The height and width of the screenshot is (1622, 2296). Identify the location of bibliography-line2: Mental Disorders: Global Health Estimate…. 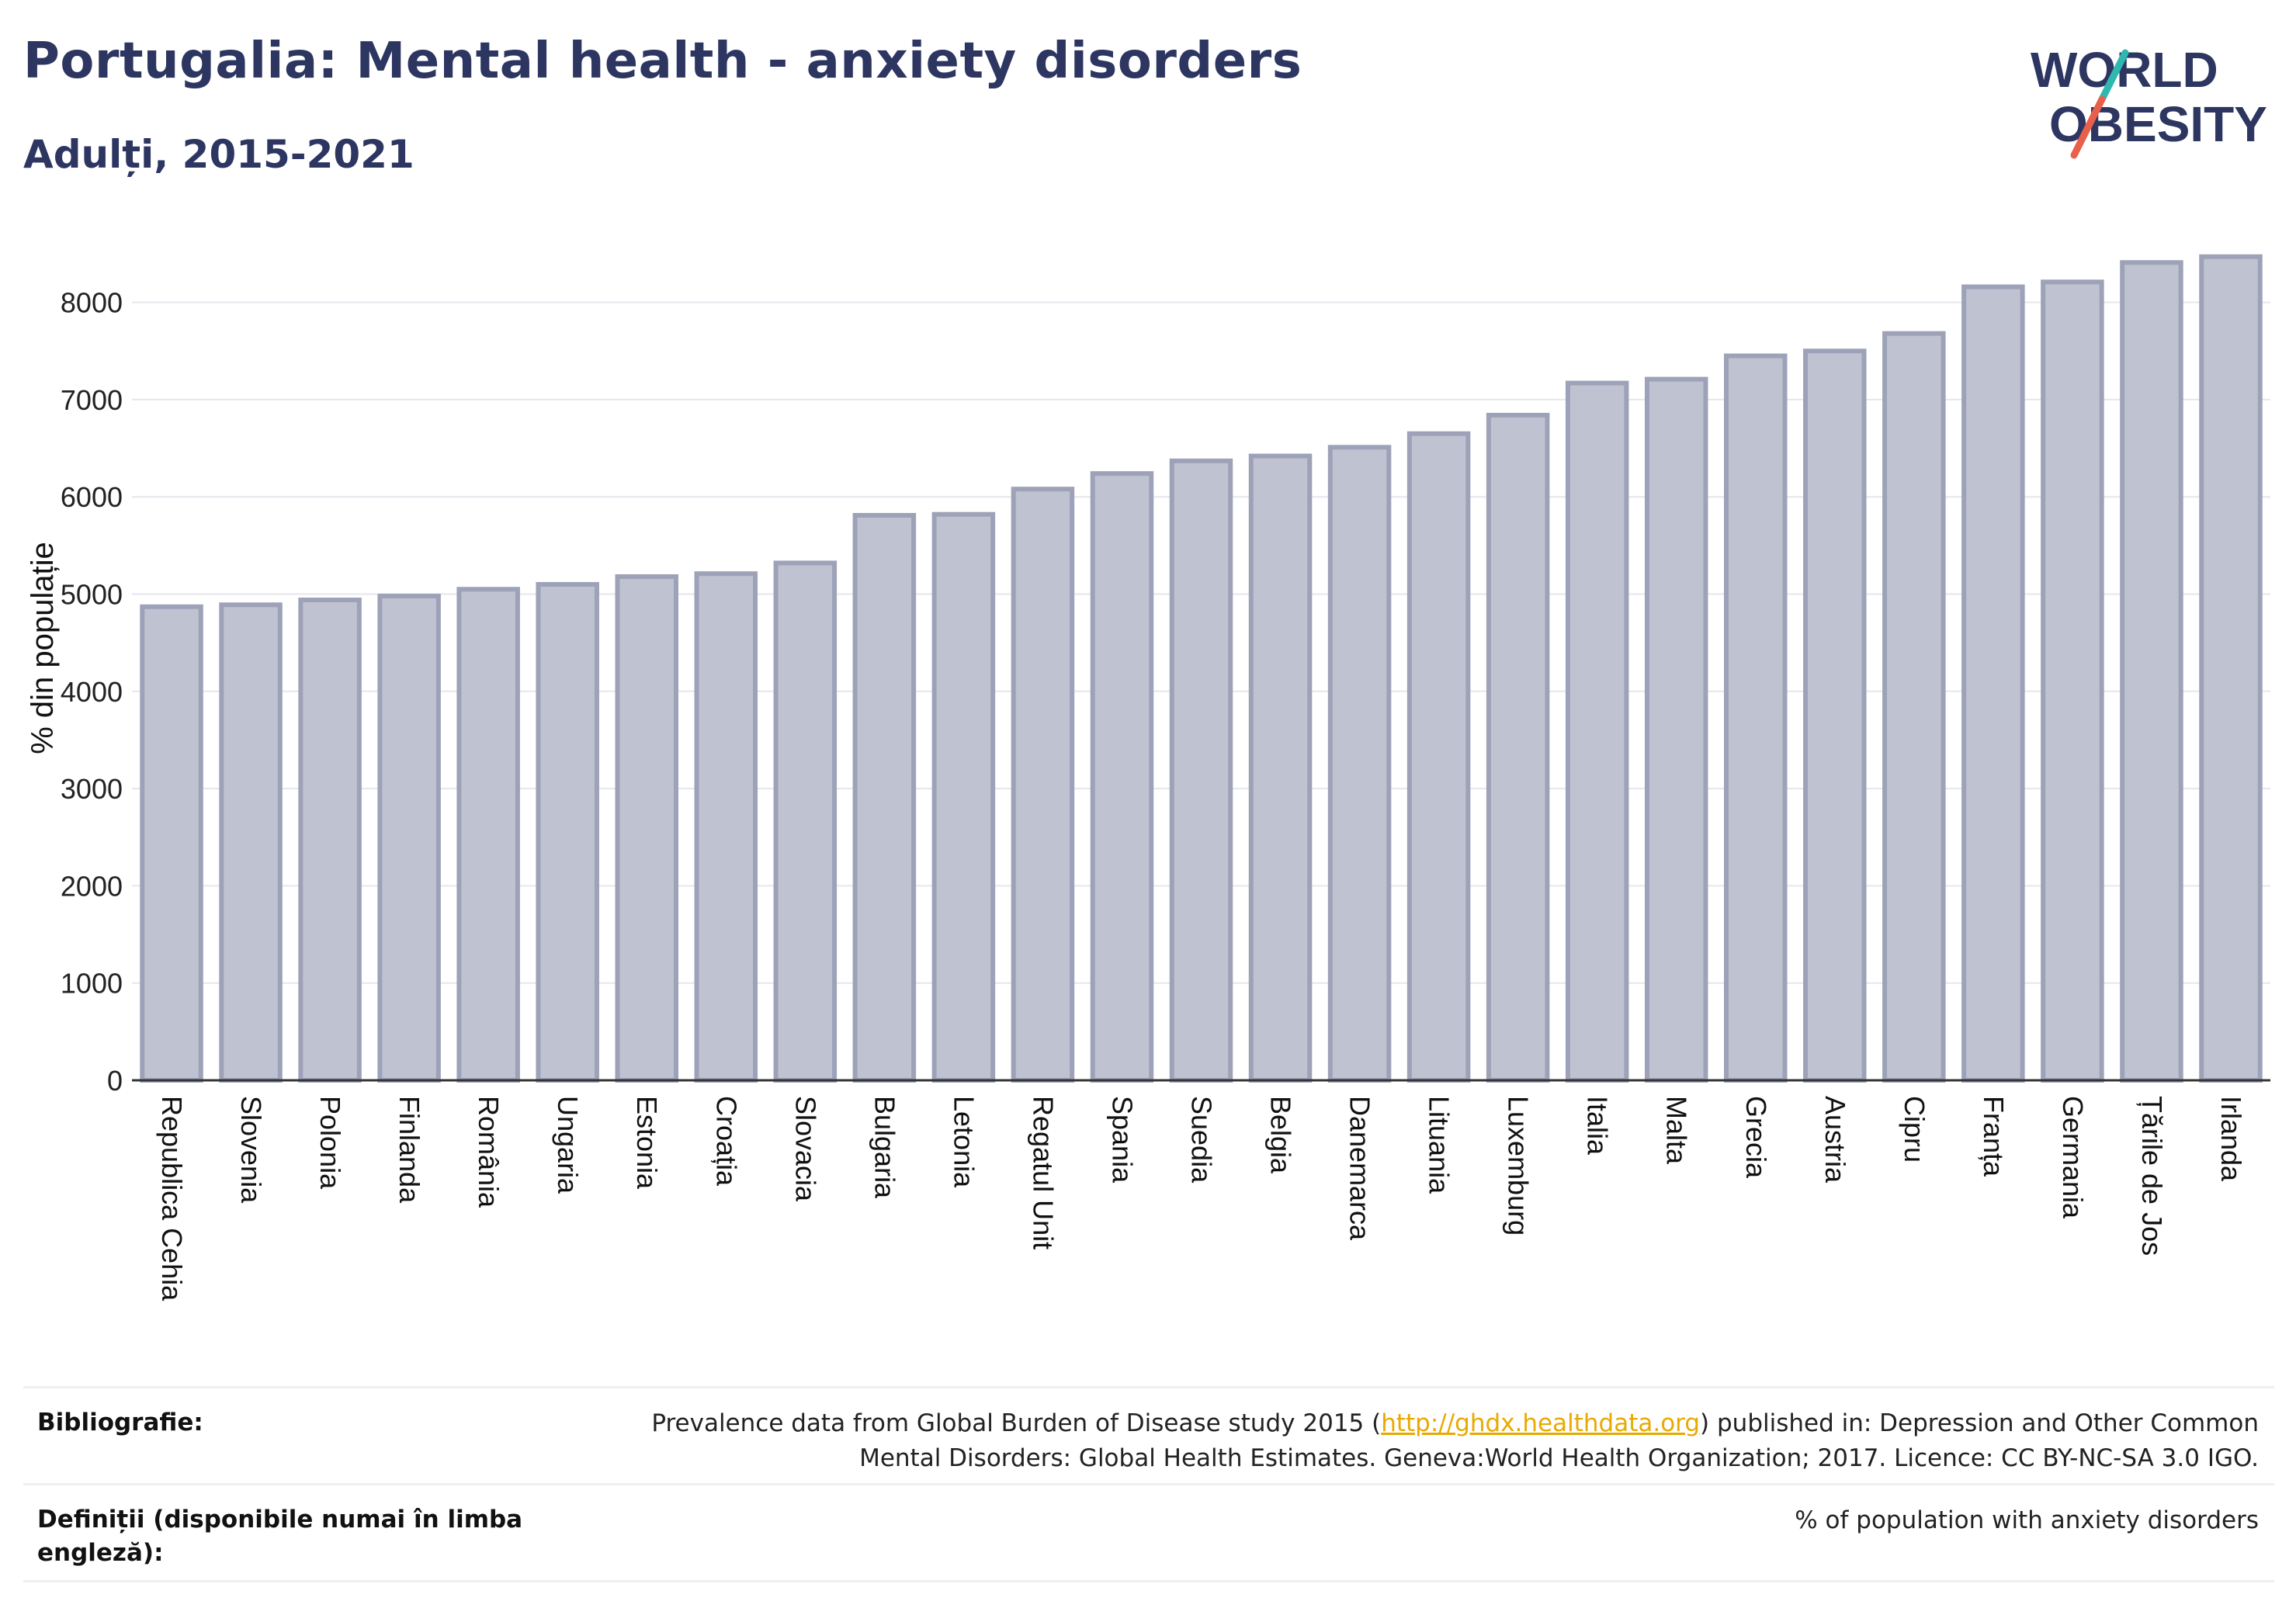
(1559, 1458).